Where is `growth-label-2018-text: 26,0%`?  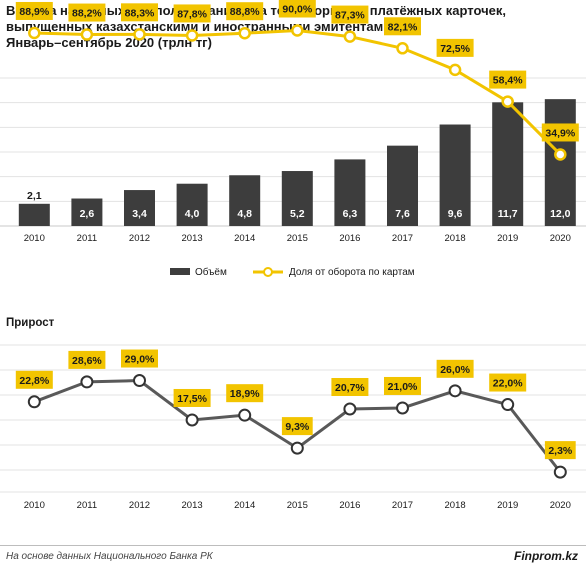 growth-label-2018-text: 26,0% is located at coordinates (455, 370).